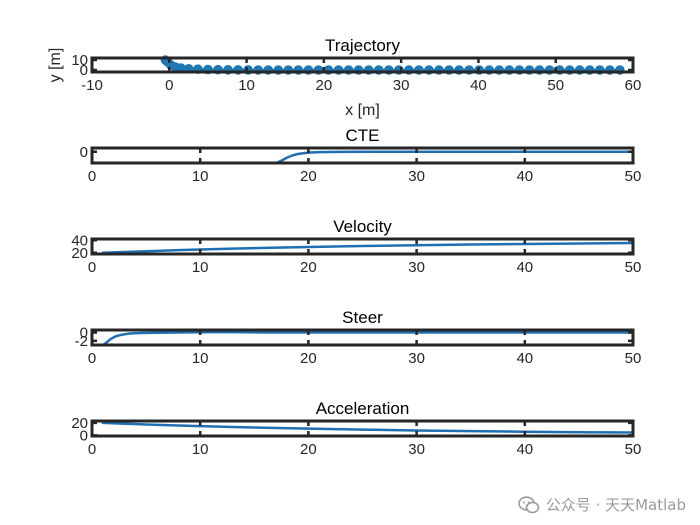 This screenshot has height=525, width=700. I want to click on series-line-cte, so click(453, 156).